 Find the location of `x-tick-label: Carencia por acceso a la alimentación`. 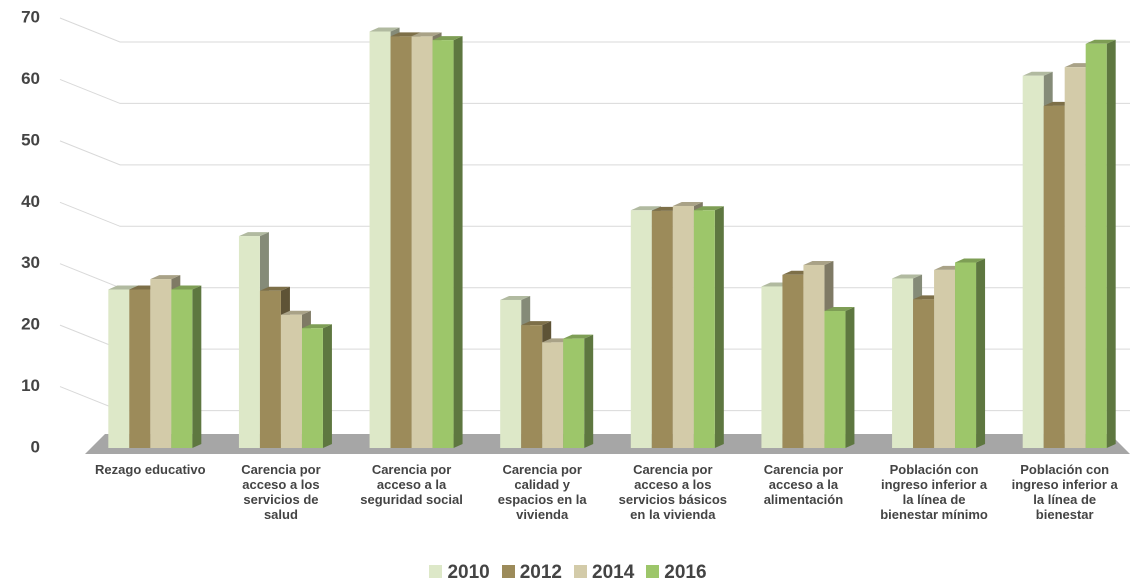

x-tick-label: Carencia por acceso a la alimentación is located at coordinates (803, 484).